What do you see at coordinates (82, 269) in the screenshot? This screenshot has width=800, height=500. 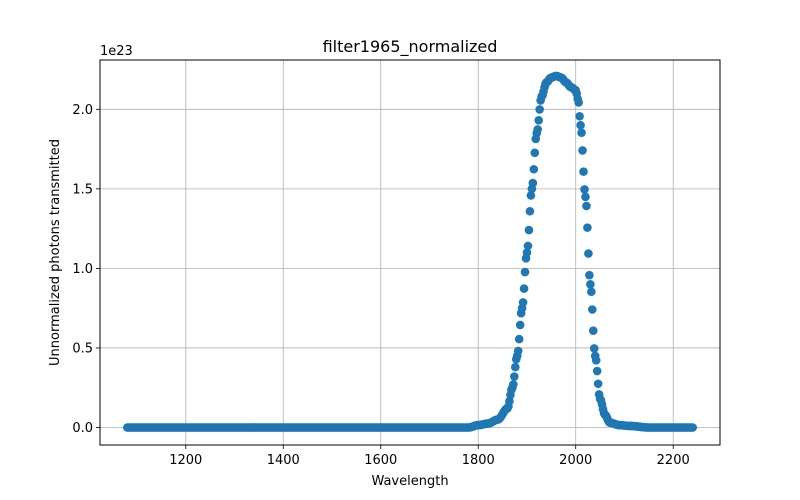 I see `y-tick-label: 1.0` at bounding box center [82, 269].